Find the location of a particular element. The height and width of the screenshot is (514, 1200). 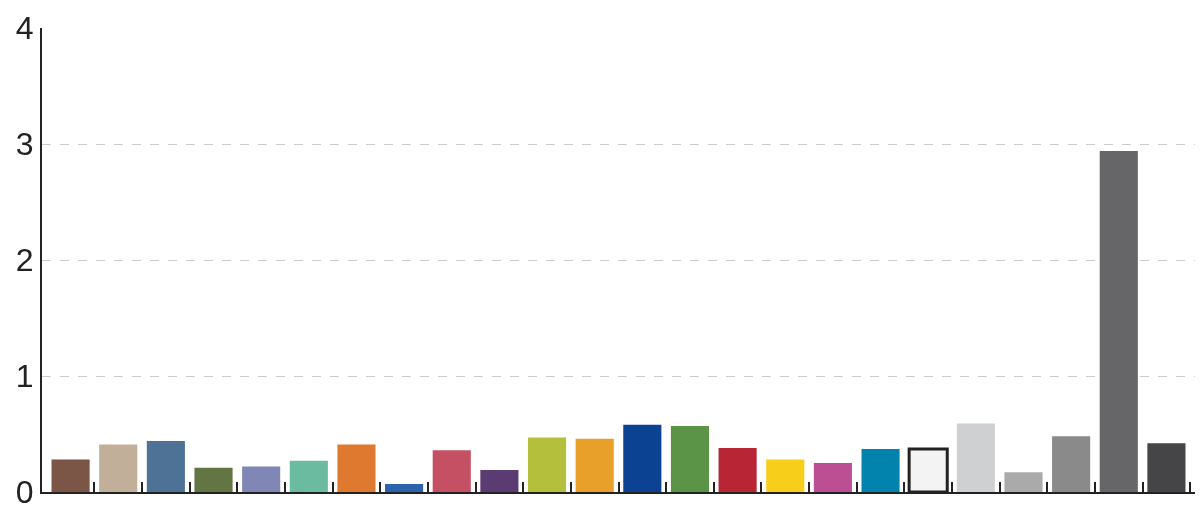

y-tick-label: 0 is located at coordinates (24, 492).